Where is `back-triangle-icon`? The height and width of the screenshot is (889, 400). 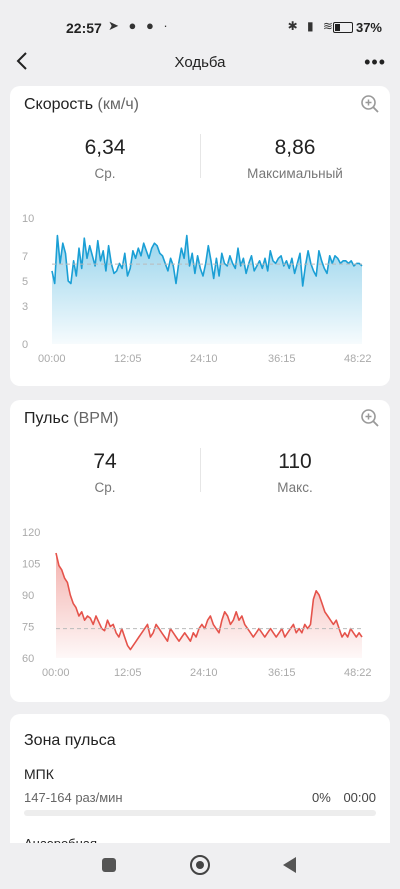
back-triangle-icon is located at coordinates (289, 865).